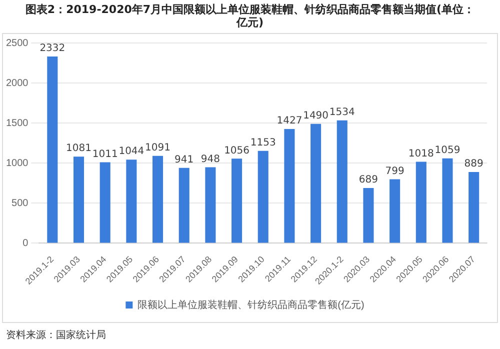  Describe the element at coordinates (394, 171) in the screenshot. I see `data-label: 799` at that location.